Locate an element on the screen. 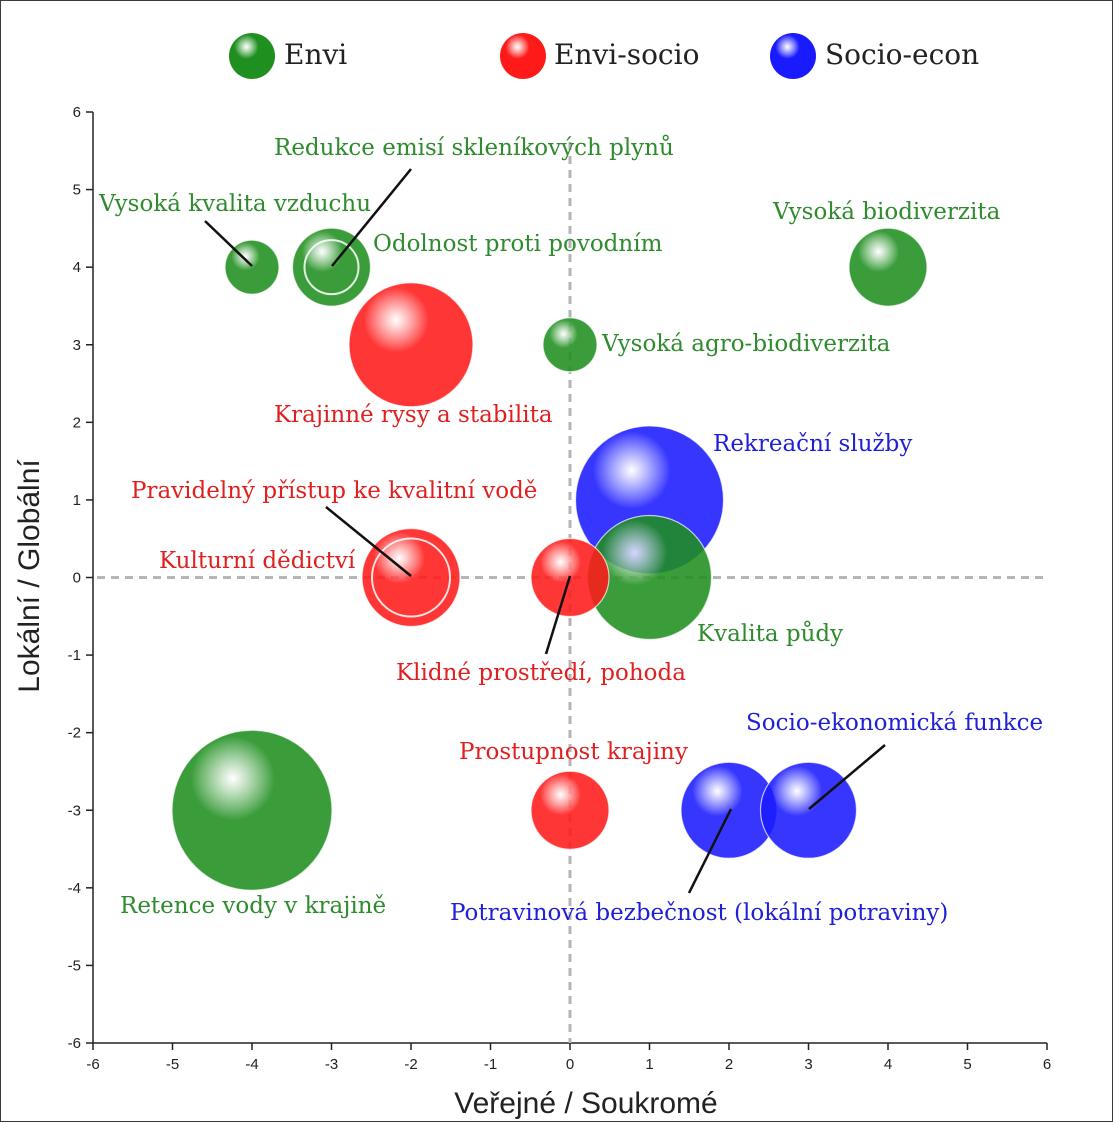  label-prostupnost-krajiny: Prostupnost krajiny is located at coordinates (573, 752).